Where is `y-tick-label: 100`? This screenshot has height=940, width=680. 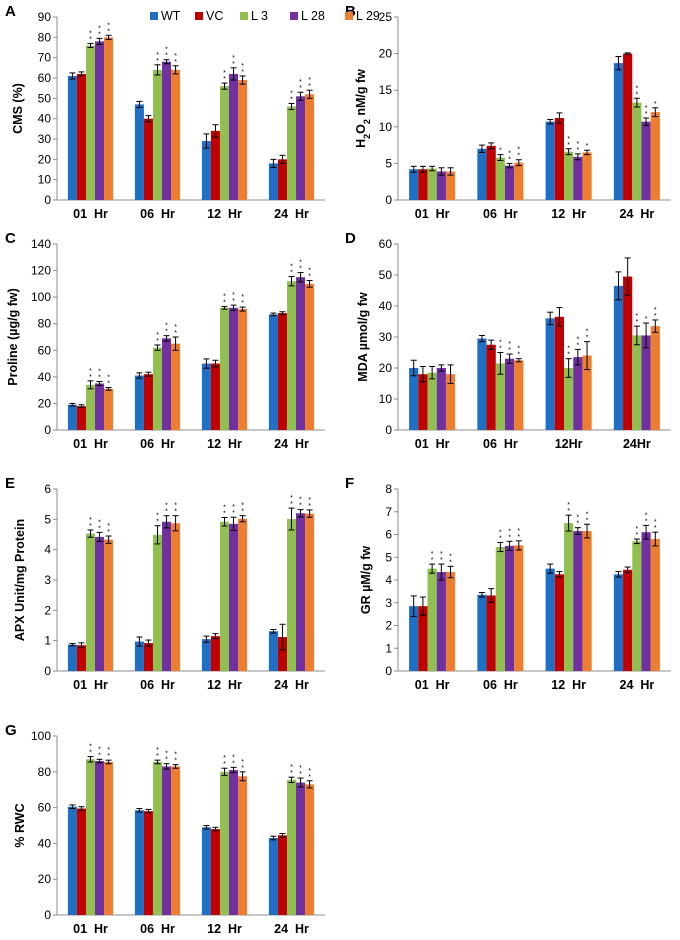
y-tick-label: 100 is located at coordinates (41, 297).